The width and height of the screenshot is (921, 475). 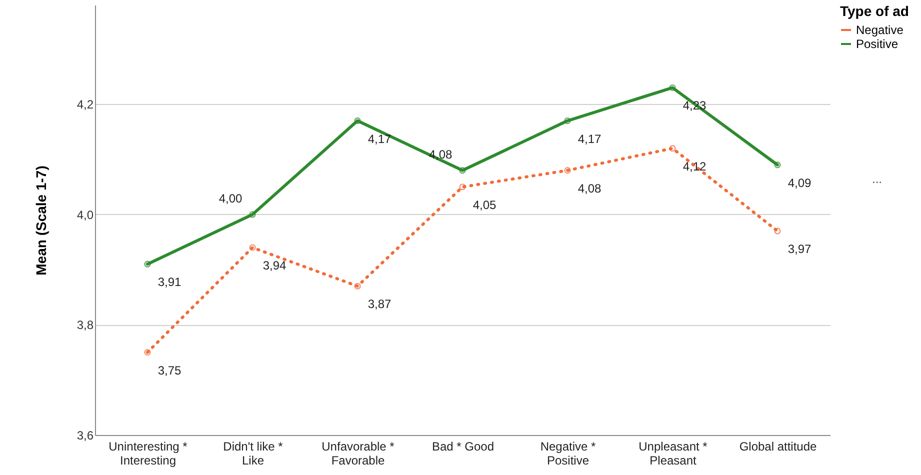 What do you see at coordinates (880, 30) in the screenshot?
I see `legend-label: Negative` at bounding box center [880, 30].